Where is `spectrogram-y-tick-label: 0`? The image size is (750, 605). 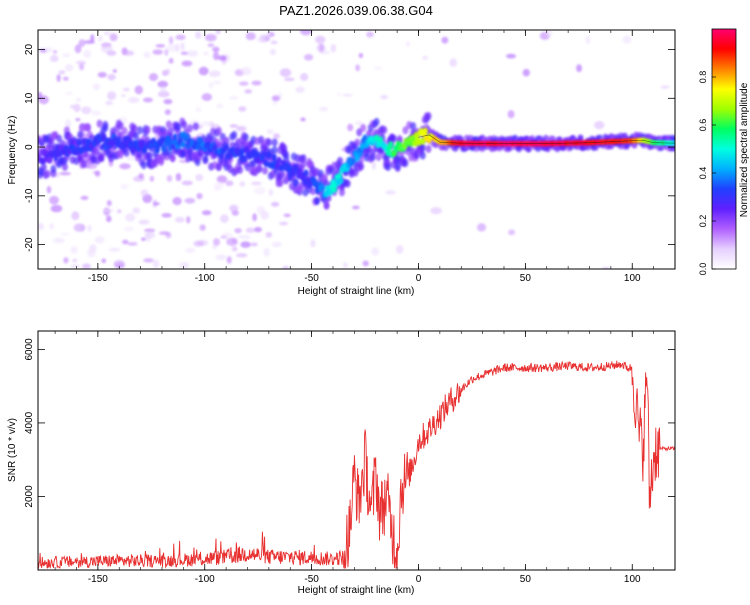
spectrogram-y-tick-label: 0 is located at coordinates (29, 147).